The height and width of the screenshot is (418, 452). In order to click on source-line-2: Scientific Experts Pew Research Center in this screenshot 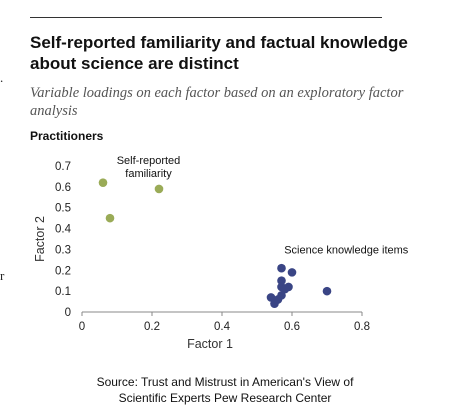, I will do `click(225, 398)`.